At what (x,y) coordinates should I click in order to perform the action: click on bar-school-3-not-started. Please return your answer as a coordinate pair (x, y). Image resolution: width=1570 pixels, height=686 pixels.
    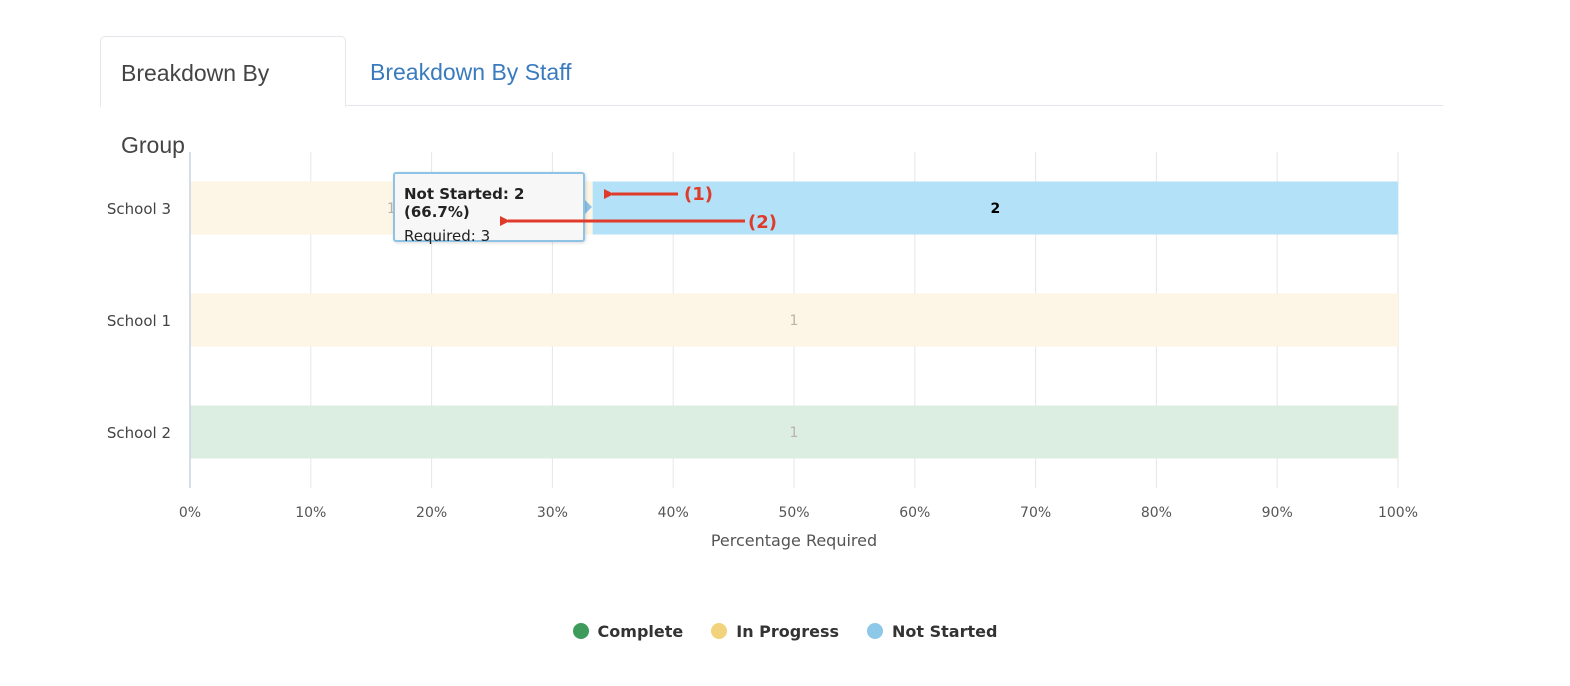
    Looking at the image, I should click on (995, 208).